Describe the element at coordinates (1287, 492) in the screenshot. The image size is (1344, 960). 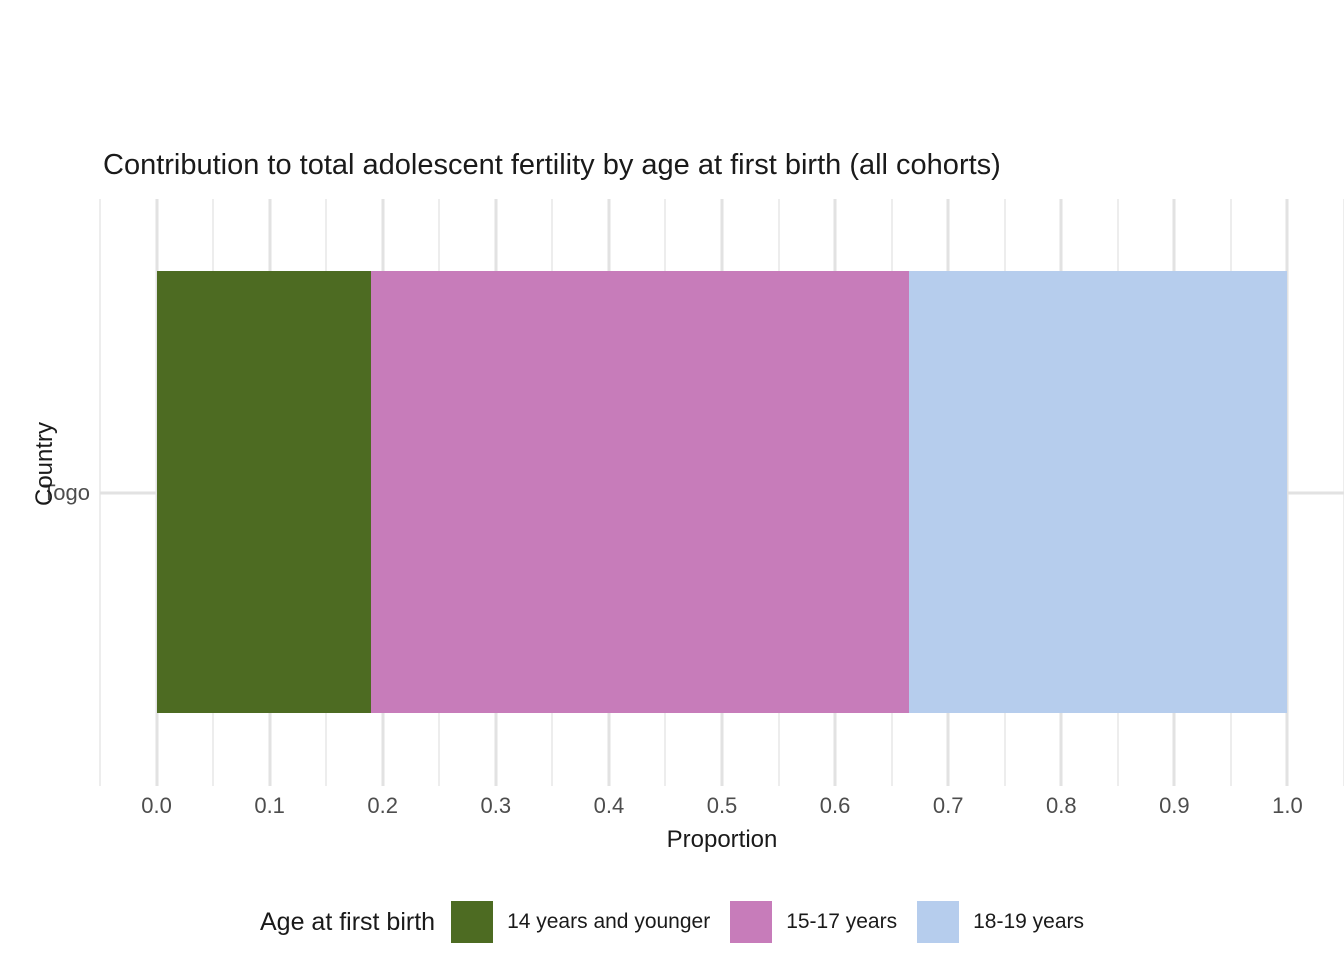
I see `gridline-major-x` at that location.